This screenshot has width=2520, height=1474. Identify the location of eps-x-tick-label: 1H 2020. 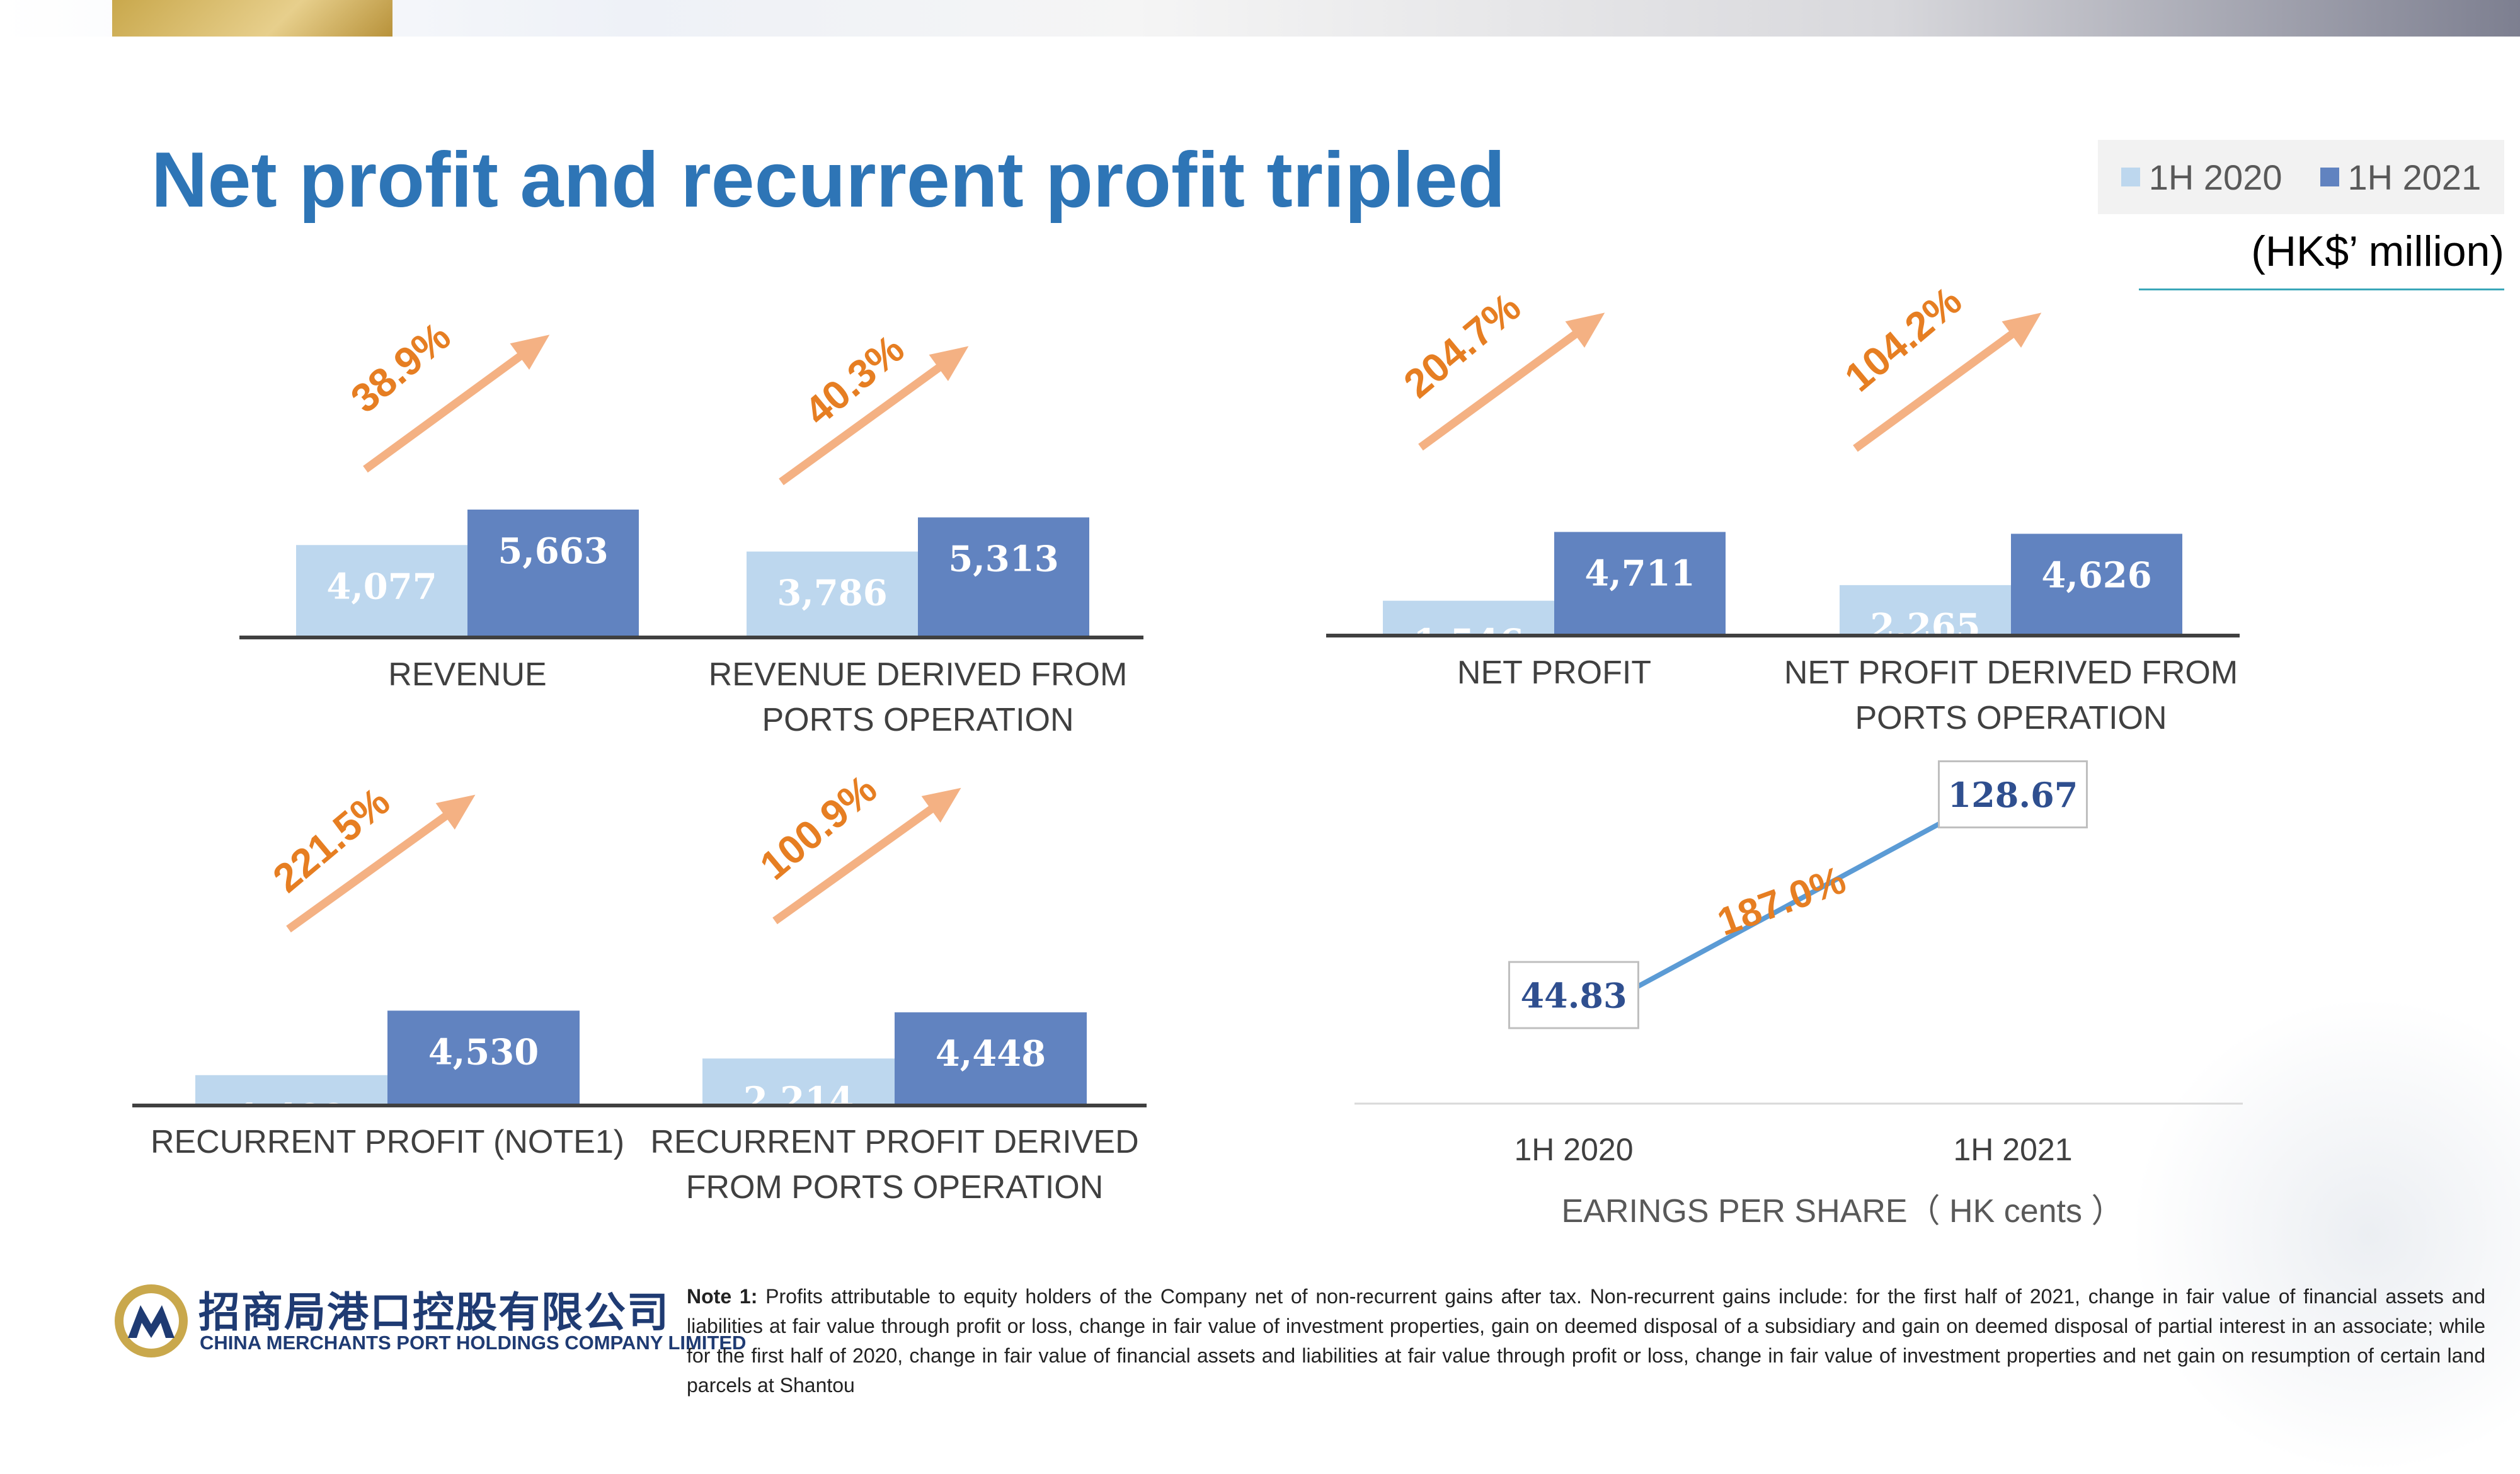
(1573, 1149).